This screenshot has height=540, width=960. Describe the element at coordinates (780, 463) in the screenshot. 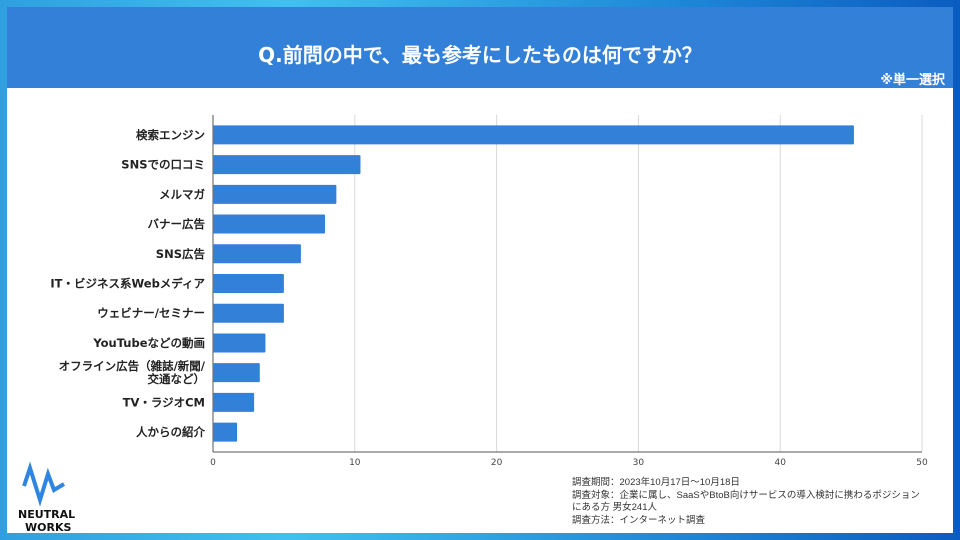

I see `x-tick-label: 40` at that location.